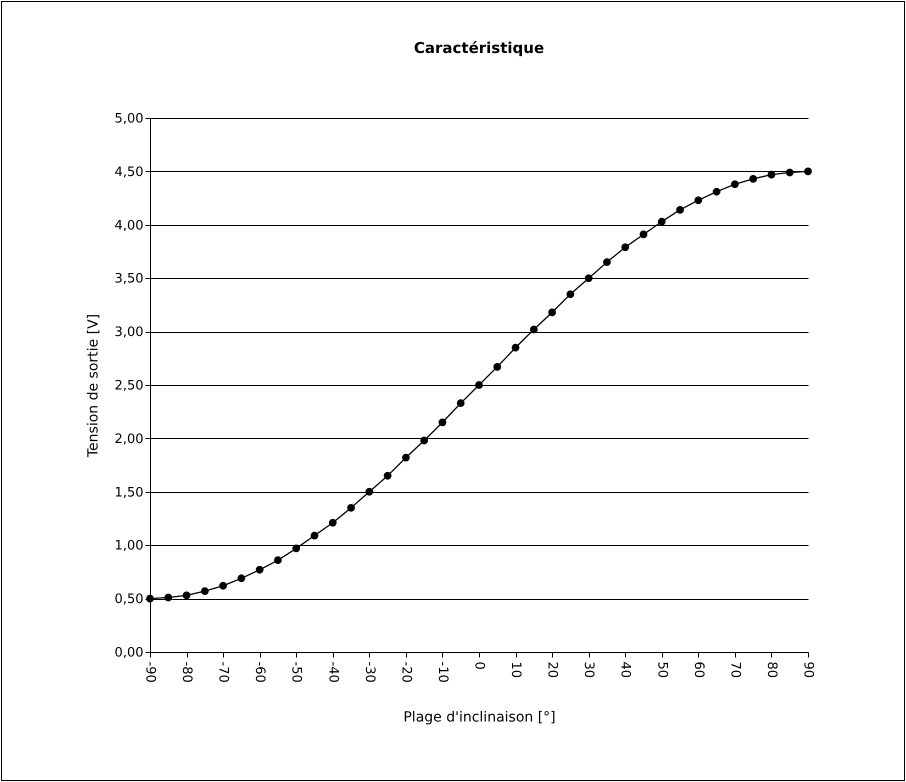  Describe the element at coordinates (588, 670) in the screenshot. I see `x-tick-label: 30` at that location.